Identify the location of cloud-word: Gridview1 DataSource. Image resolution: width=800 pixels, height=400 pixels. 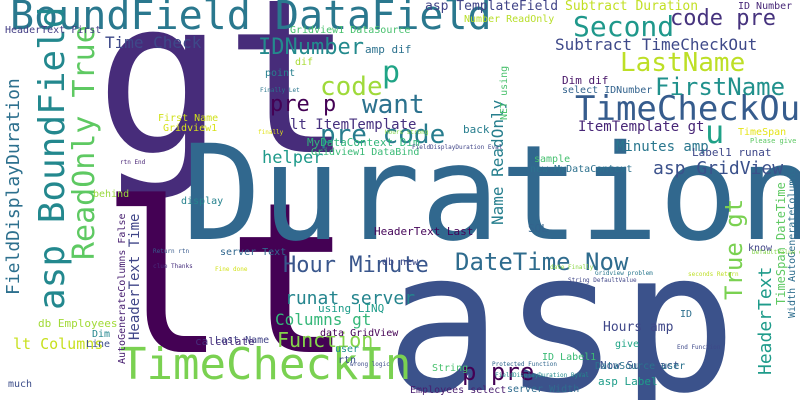
(350, 30).